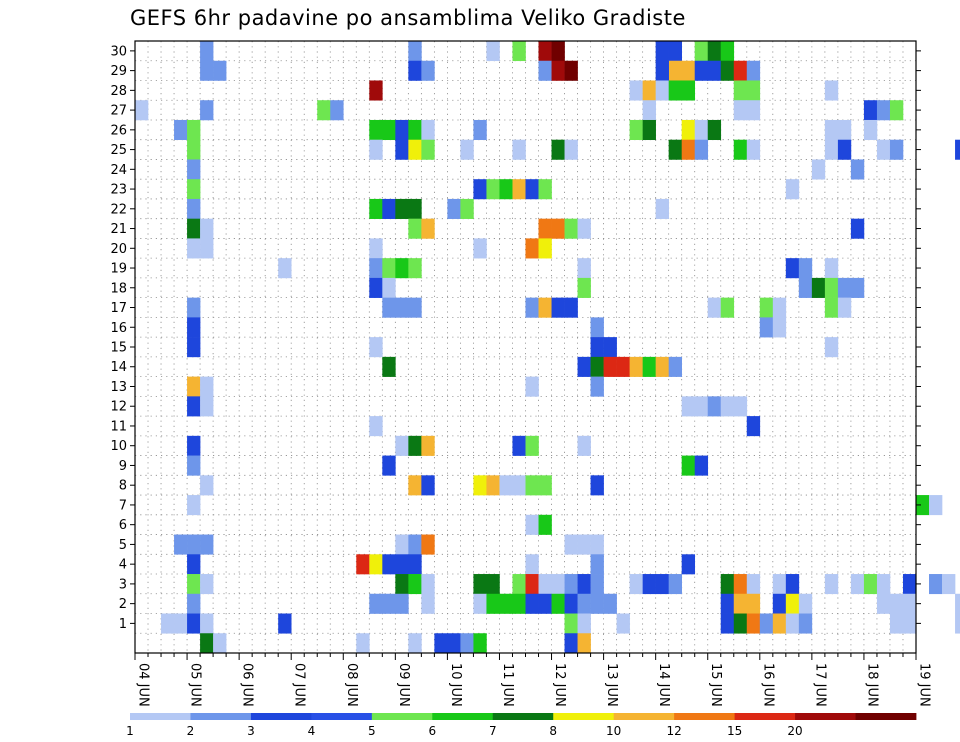  Describe the element at coordinates (118, 170) in the screenshot. I see `y-tick-label: 24` at that location.